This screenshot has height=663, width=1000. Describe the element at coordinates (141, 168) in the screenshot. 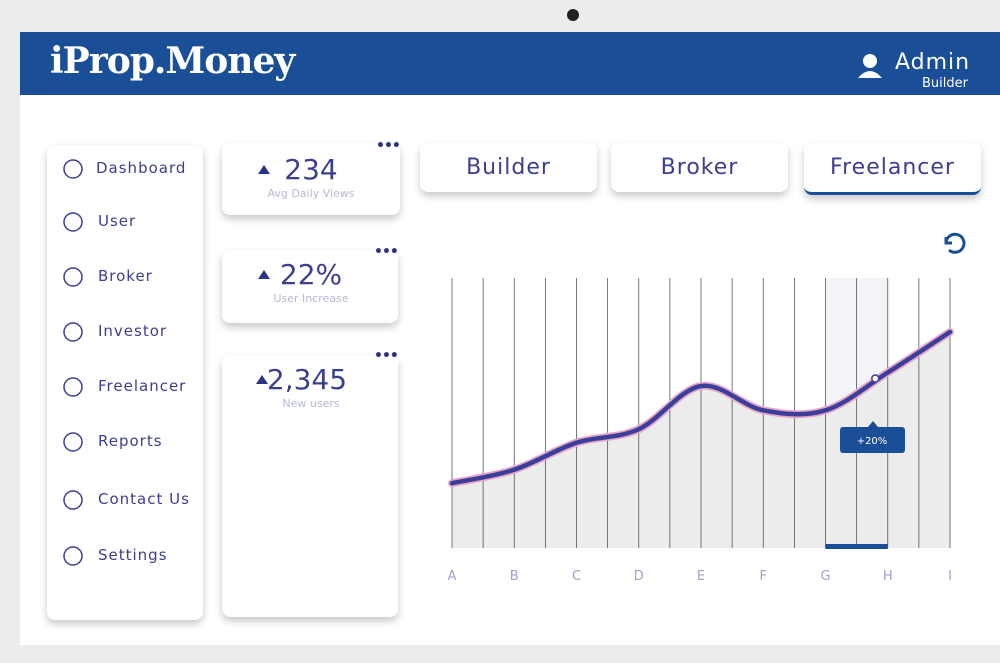

I see `nav-item: Dashboard` at that location.